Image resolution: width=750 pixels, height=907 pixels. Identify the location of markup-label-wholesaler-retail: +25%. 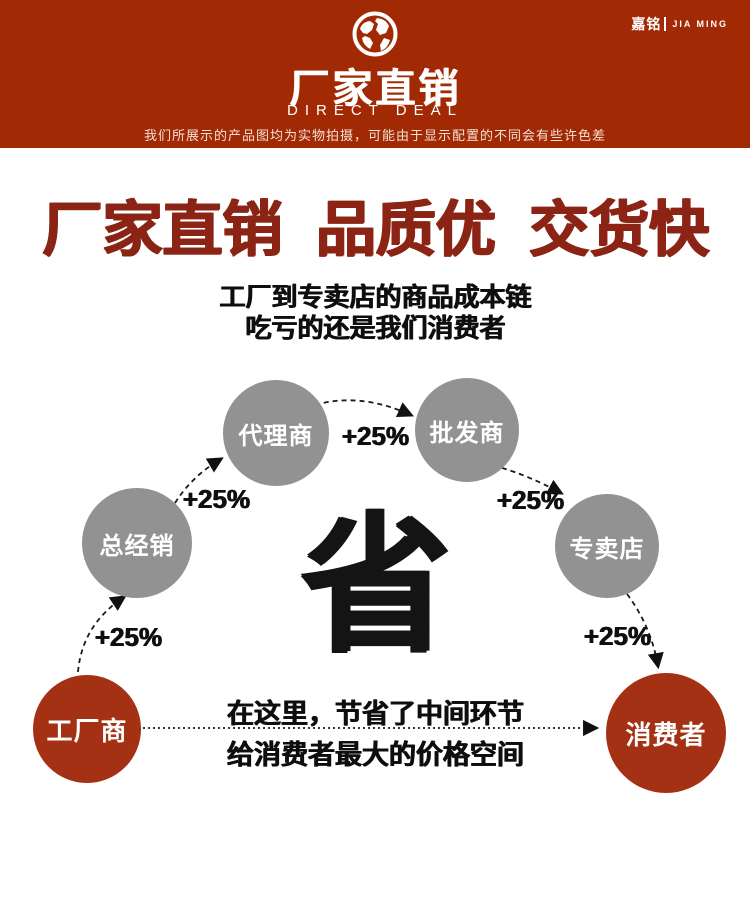
(530, 500).